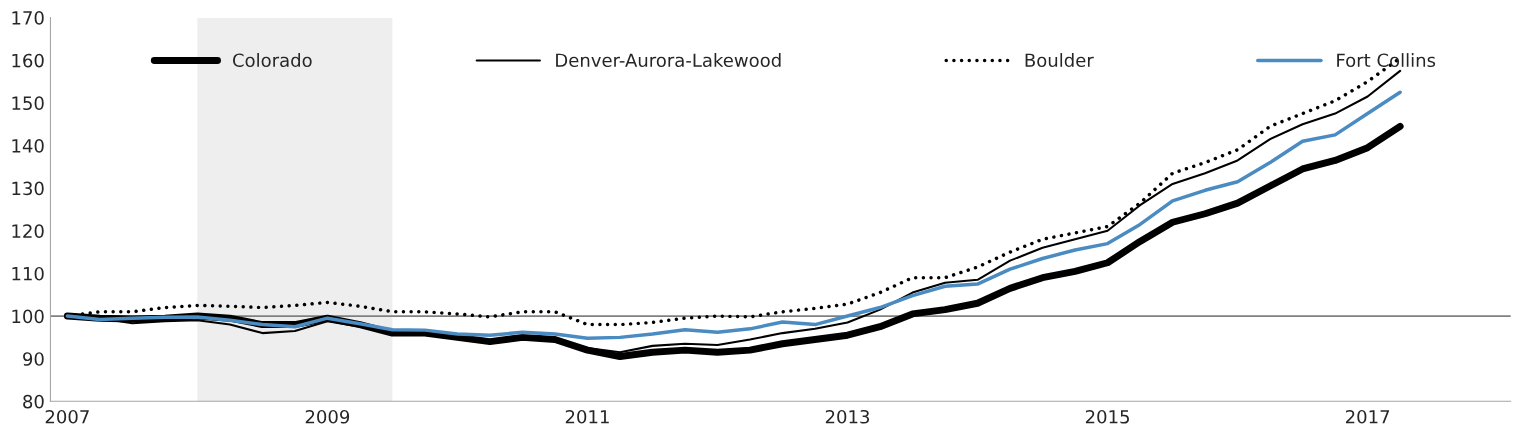 This screenshot has height=441, width=1529. I want to click on x-tick-label: 2013, so click(847, 416).